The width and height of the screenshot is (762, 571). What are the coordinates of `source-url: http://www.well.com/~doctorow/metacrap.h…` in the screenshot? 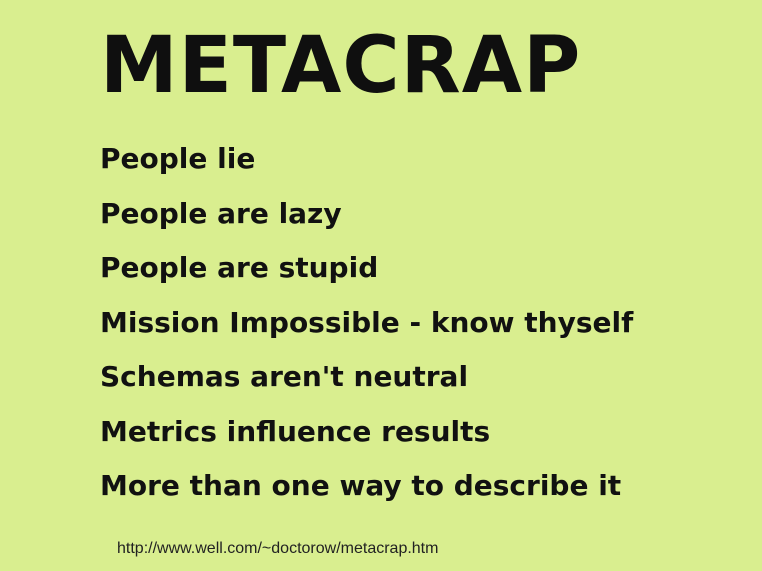 It's located at (278, 548).